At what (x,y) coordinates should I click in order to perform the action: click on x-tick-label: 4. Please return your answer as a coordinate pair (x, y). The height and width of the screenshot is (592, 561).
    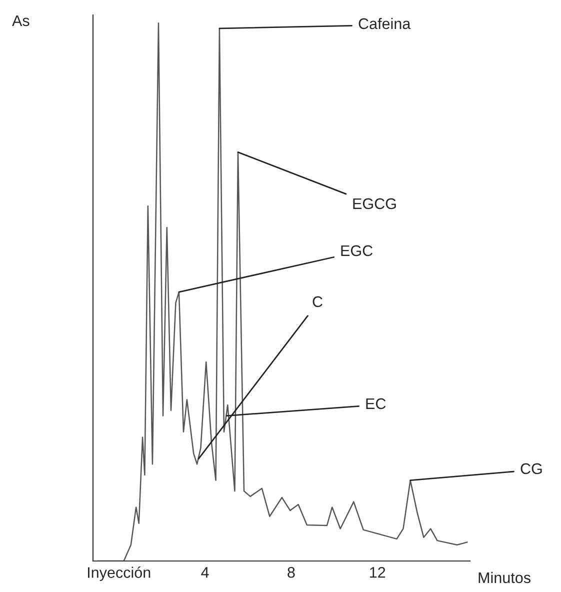
    Looking at the image, I should click on (205, 572).